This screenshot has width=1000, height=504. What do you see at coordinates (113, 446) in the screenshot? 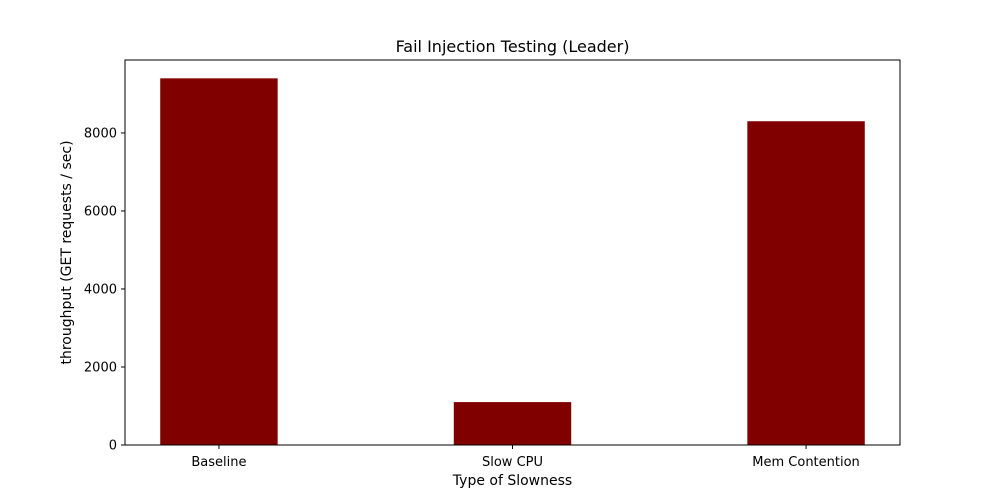
I see `y-tick-label: 0` at bounding box center [113, 446].